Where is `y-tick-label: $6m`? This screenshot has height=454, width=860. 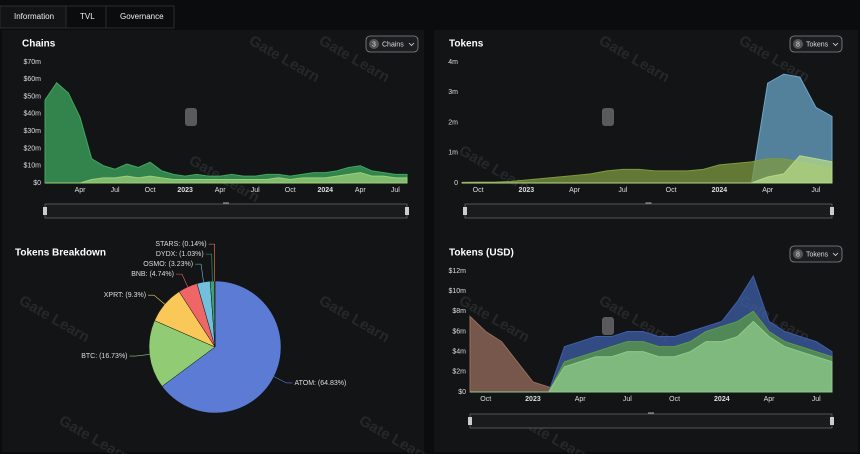
y-tick-label: $6m is located at coordinates (459, 331).